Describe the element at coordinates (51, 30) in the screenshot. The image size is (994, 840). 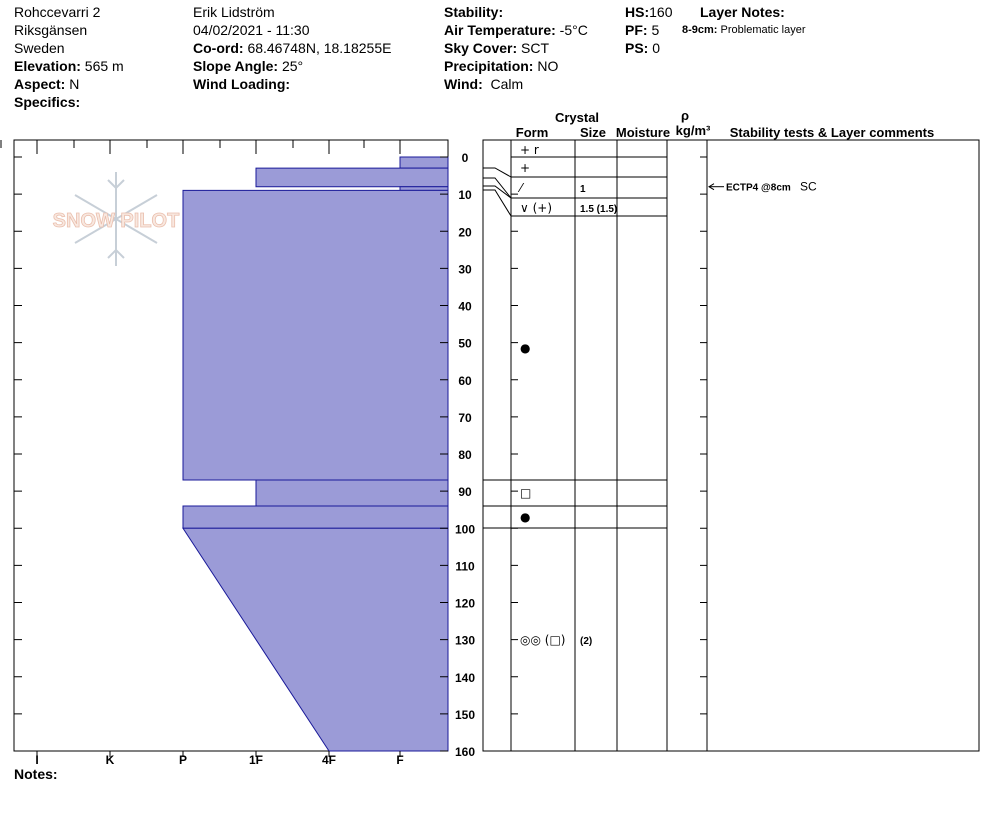
I see `region-name: Riksgänsen` at that location.